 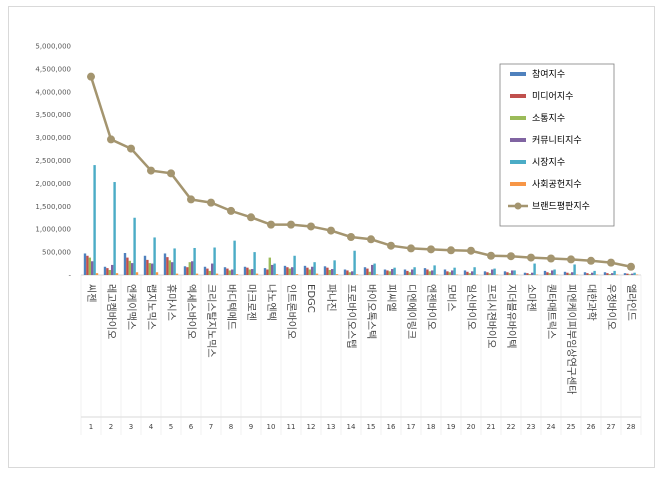 I want to click on rank-label: 5, so click(x=171, y=427).